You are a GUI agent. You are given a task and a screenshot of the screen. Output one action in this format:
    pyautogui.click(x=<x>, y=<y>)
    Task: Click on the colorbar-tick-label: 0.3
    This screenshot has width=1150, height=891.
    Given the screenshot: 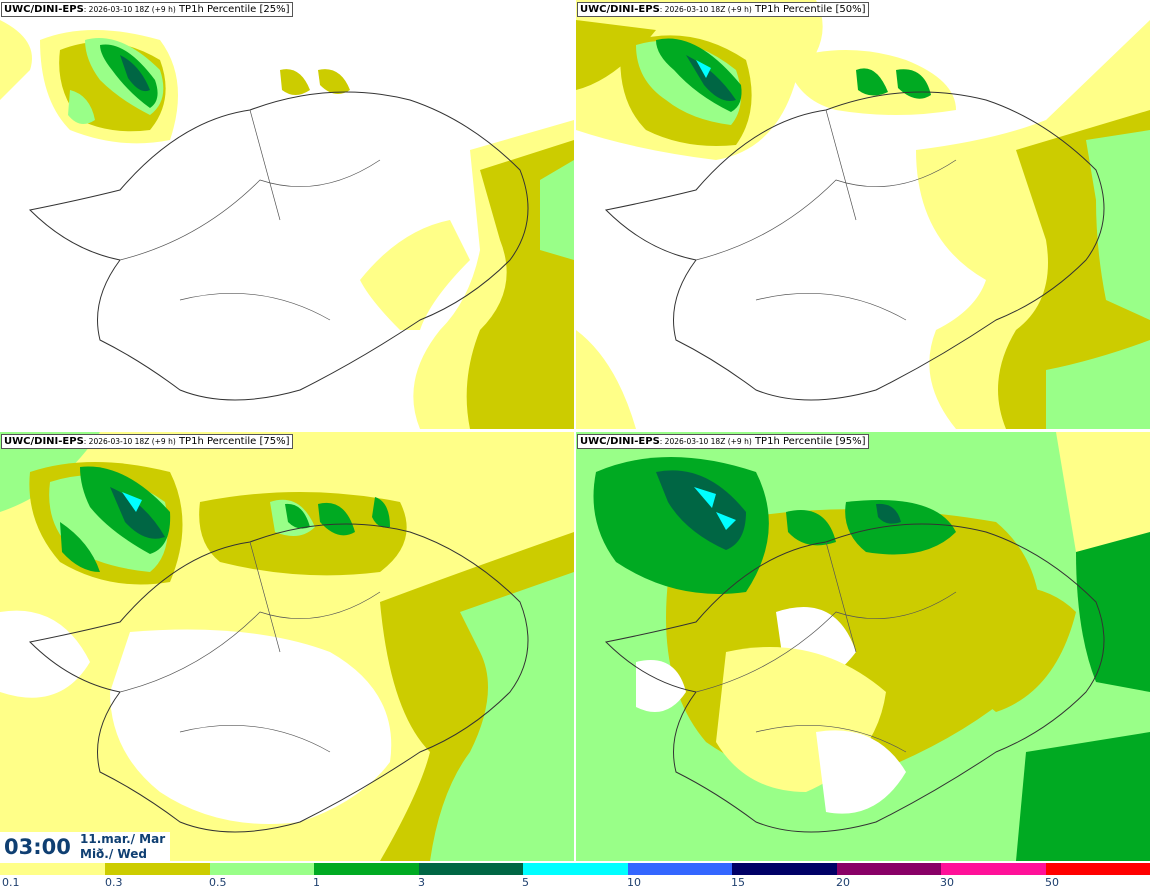 What is the action you would take?
    pyautogui.click(x=114, y=882)
    